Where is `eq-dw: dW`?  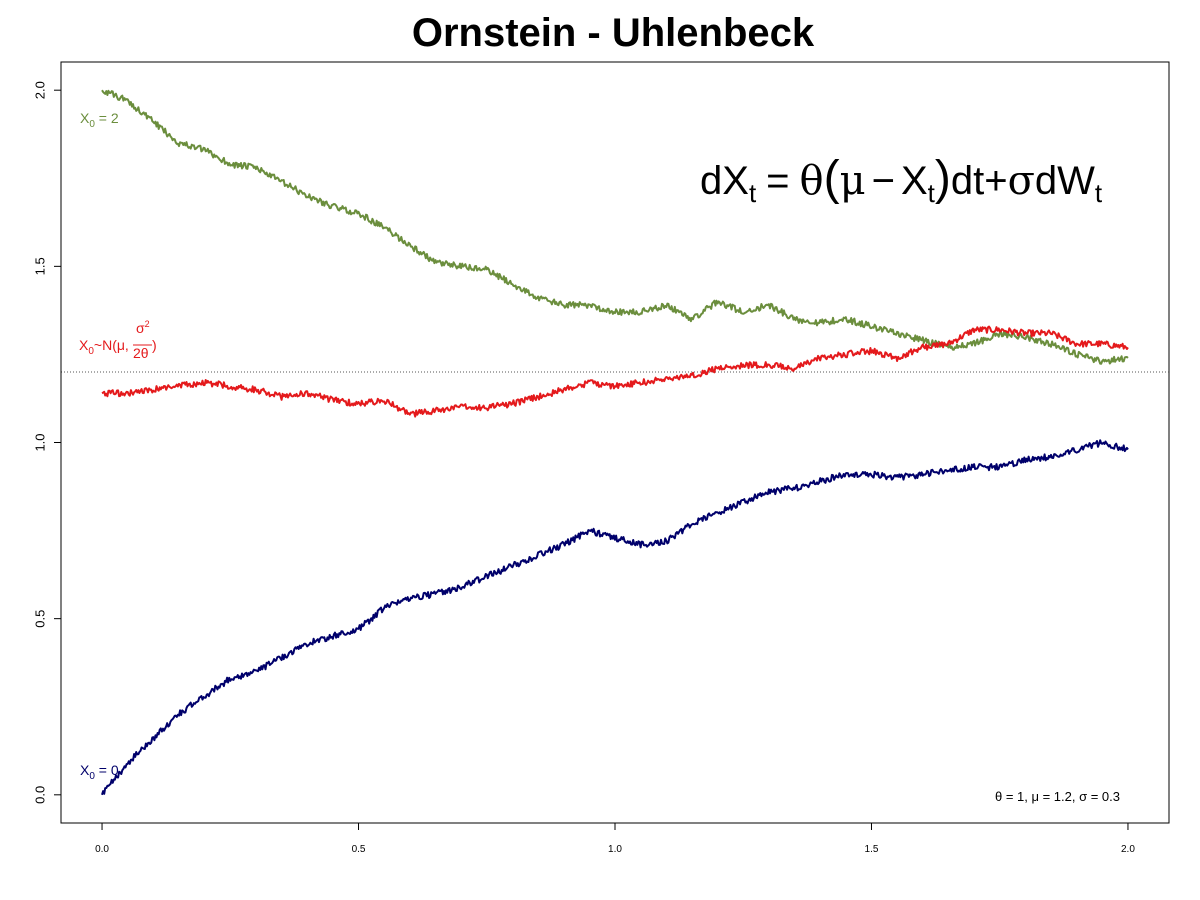 eq-dw: dW is located at coordinates (1065, 181).